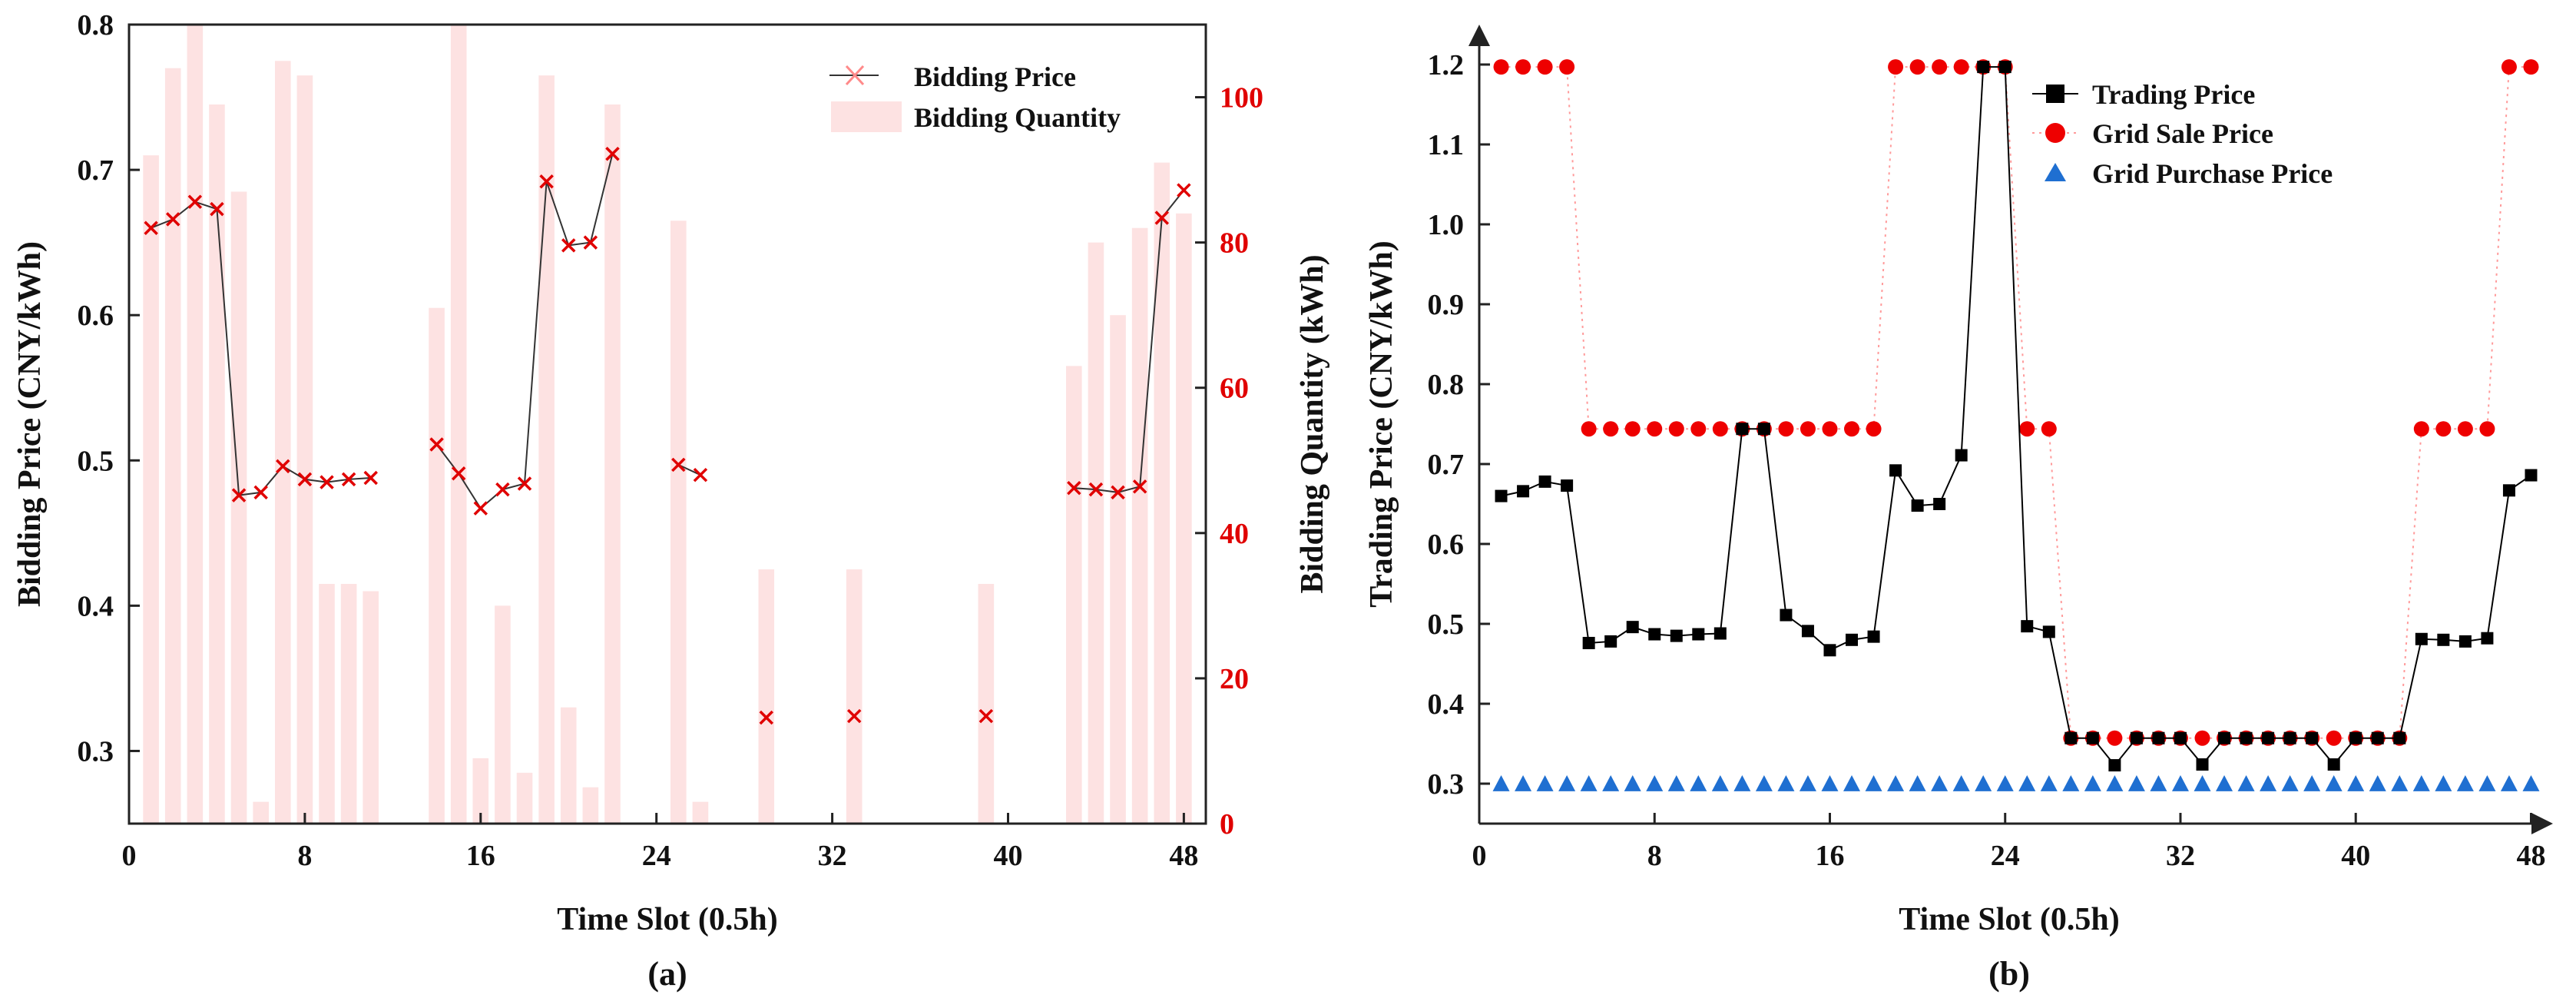 Image resolution: width=2576 pixels, height=1008 pixels. Describe the element at coordinates (995, 76) in the screenshot. I see `legend-bidding-price-label: Bidding Price` at that location.